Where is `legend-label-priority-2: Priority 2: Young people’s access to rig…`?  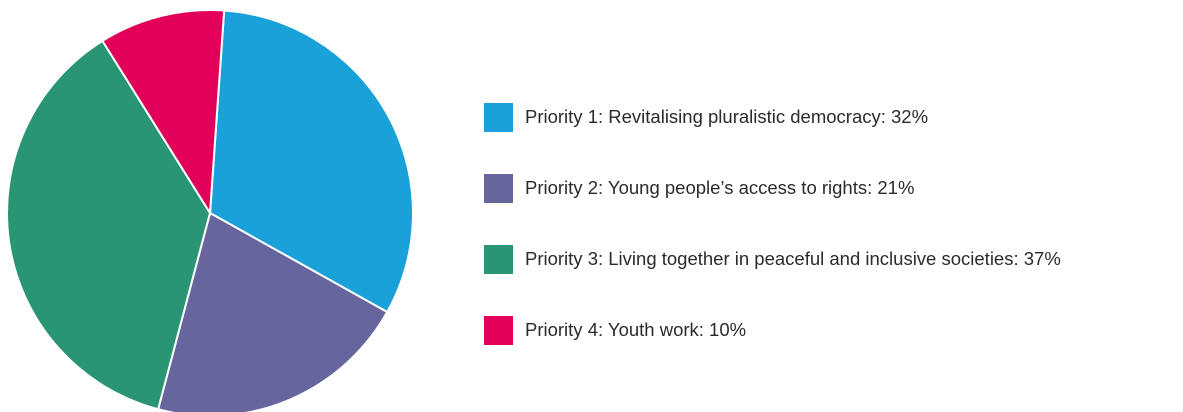 legend-label-priority-2: Priority 2: Young people’s access to rig… is located at coordinates (720, 187).